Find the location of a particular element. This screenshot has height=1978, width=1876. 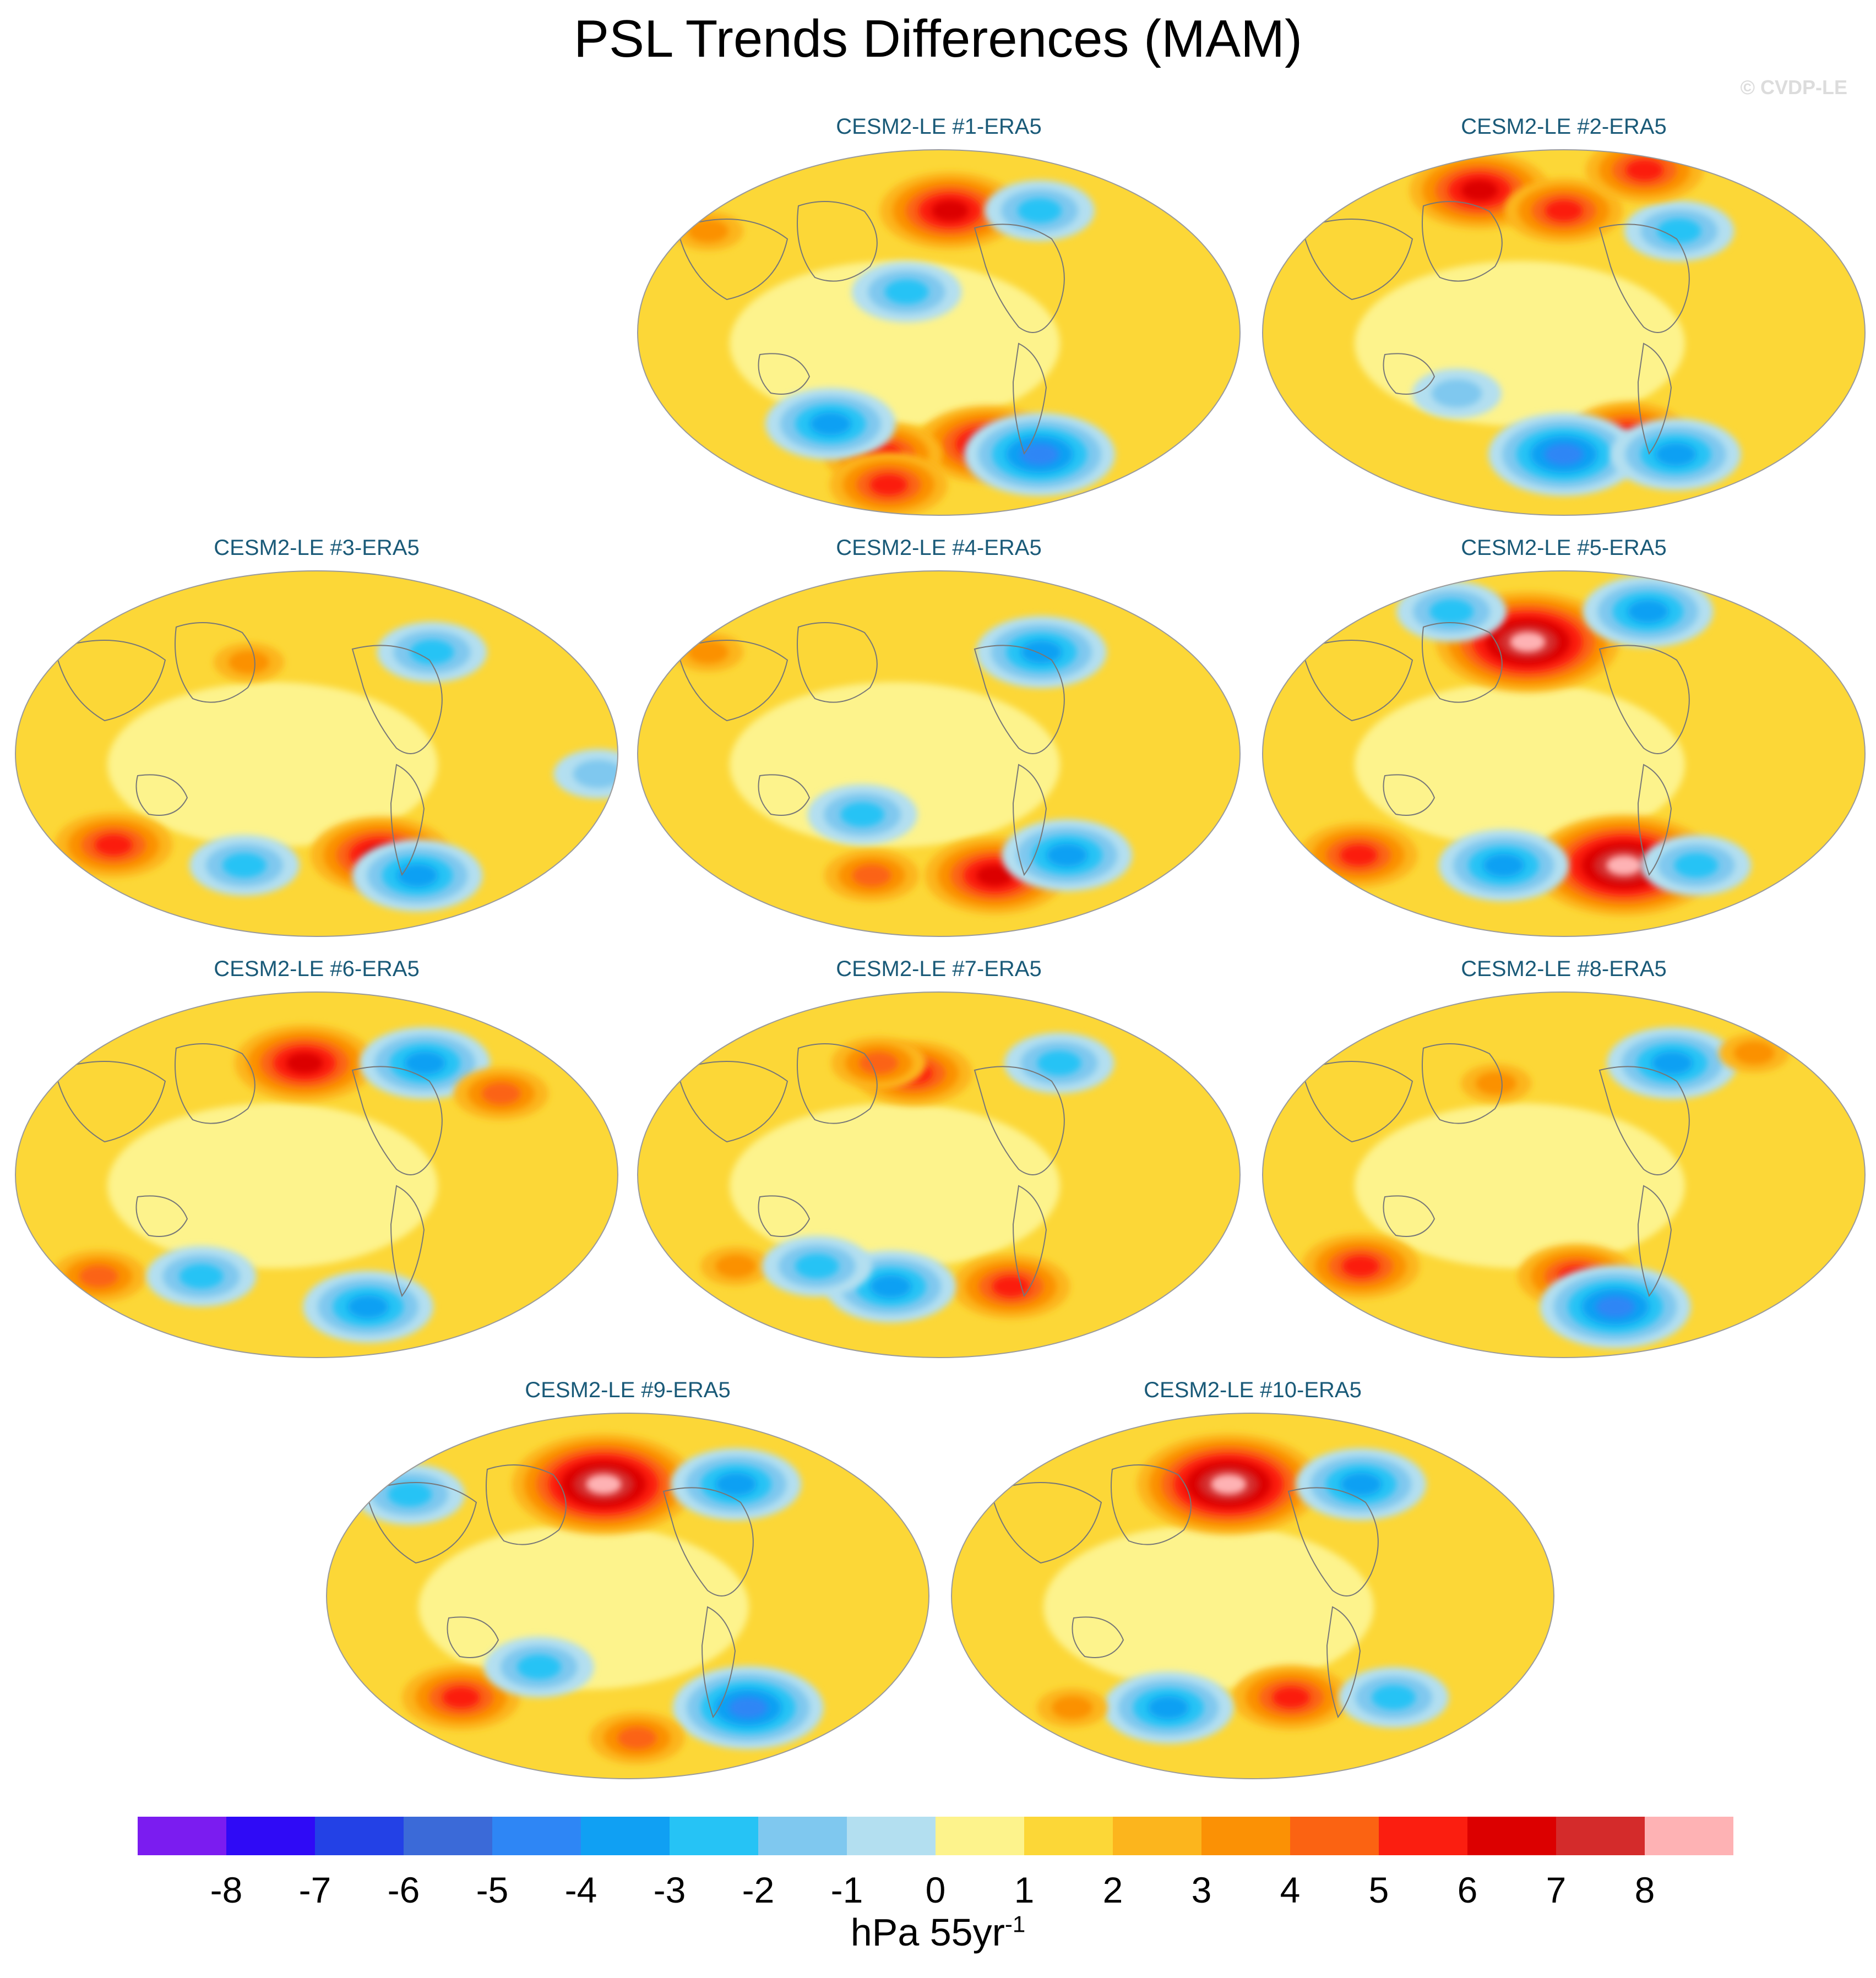

colorbar-tick-label: -8 is located at coordinates (226, 1890).